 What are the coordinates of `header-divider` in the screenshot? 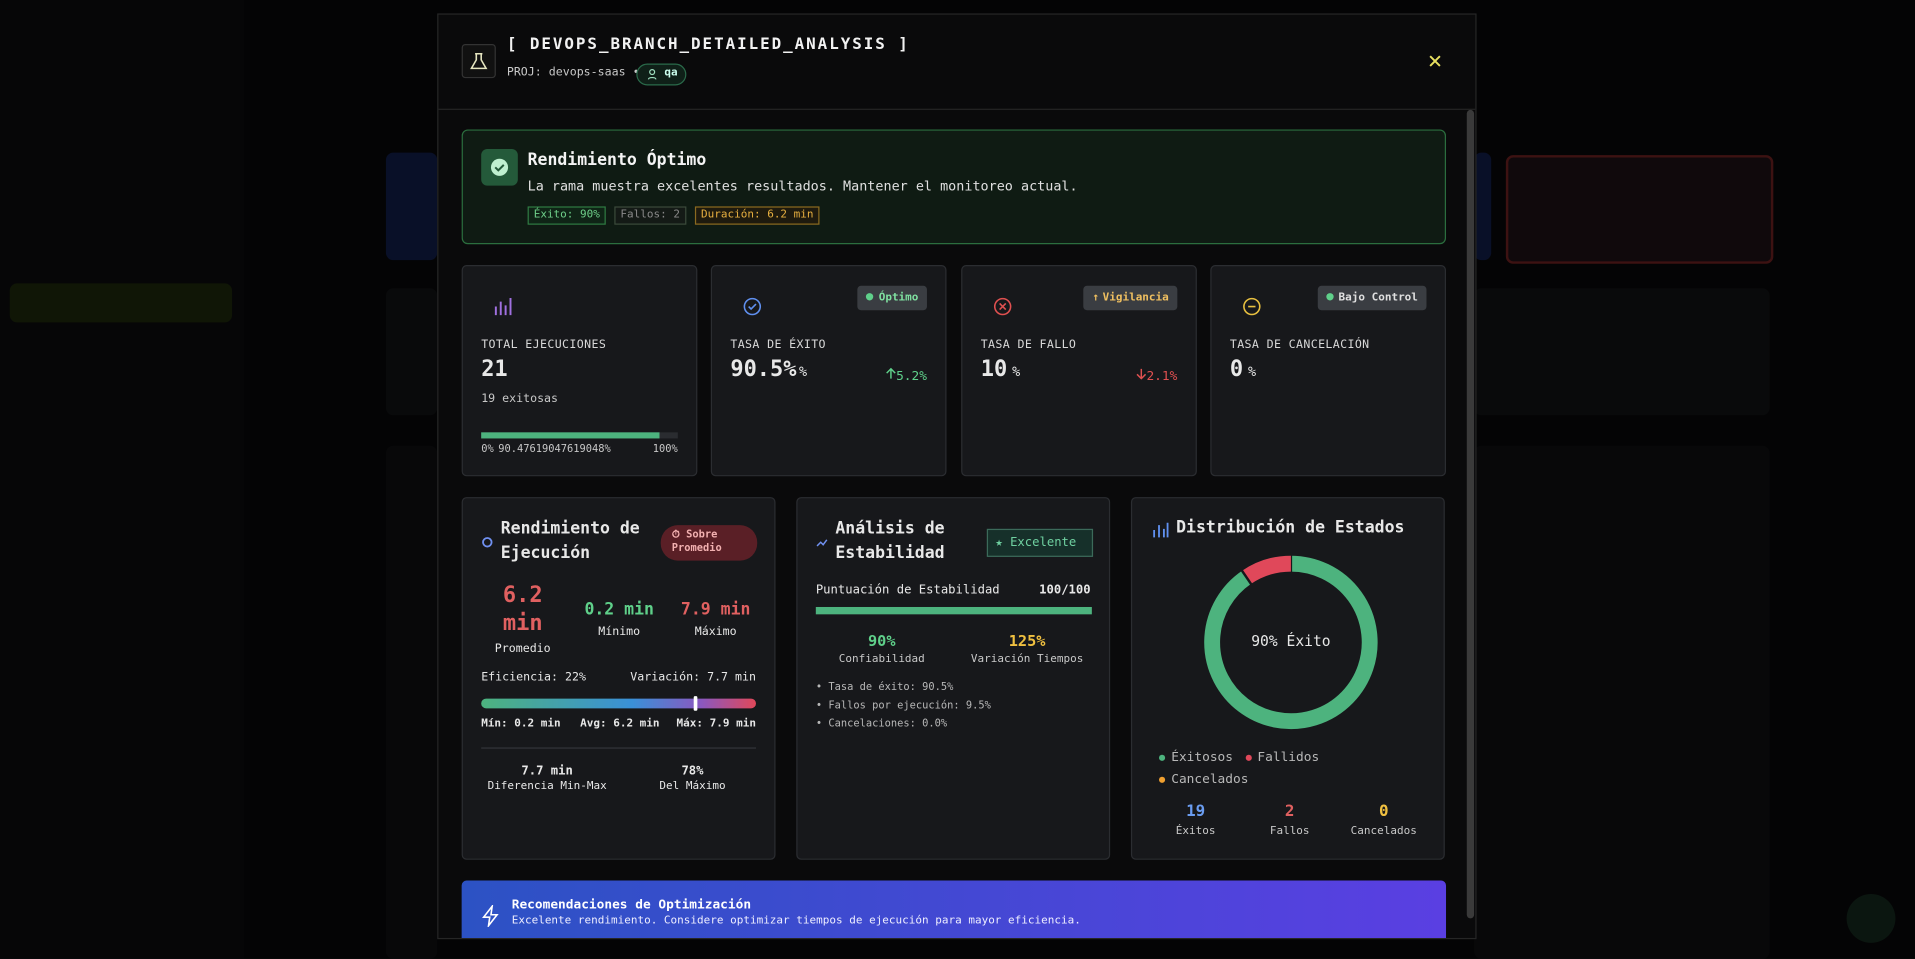 It's located at (957, 109).